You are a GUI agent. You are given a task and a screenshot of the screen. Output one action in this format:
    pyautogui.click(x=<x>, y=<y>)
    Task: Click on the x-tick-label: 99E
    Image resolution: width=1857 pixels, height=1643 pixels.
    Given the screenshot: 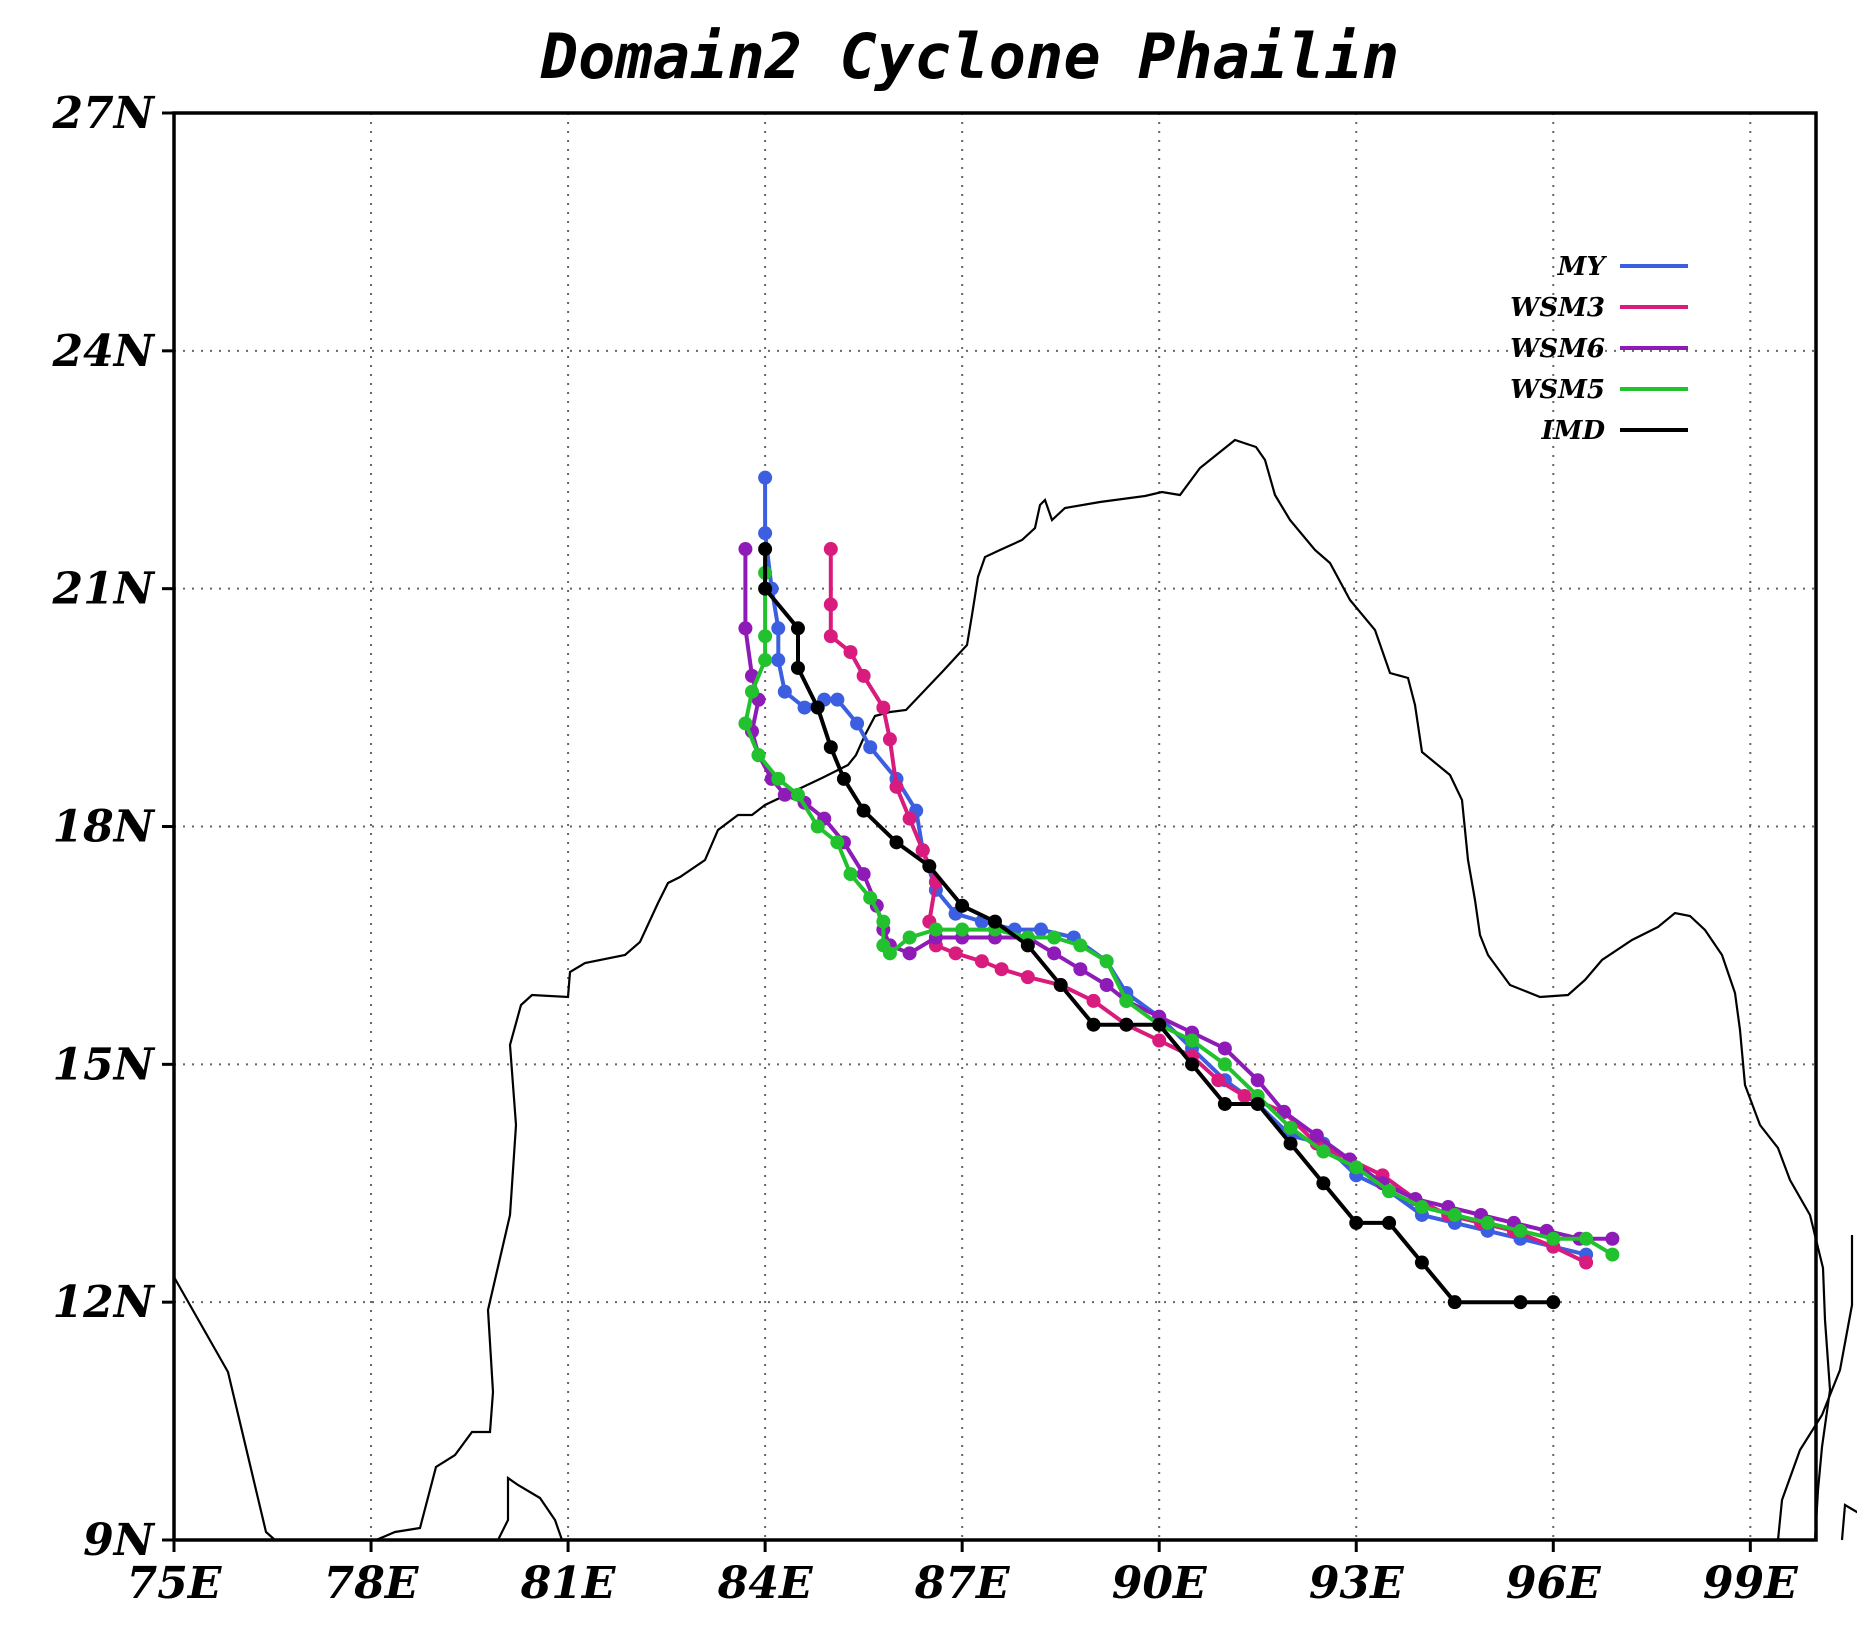 What is the action you would take?
    pyautogui.click(x=1751, y=1583)
    